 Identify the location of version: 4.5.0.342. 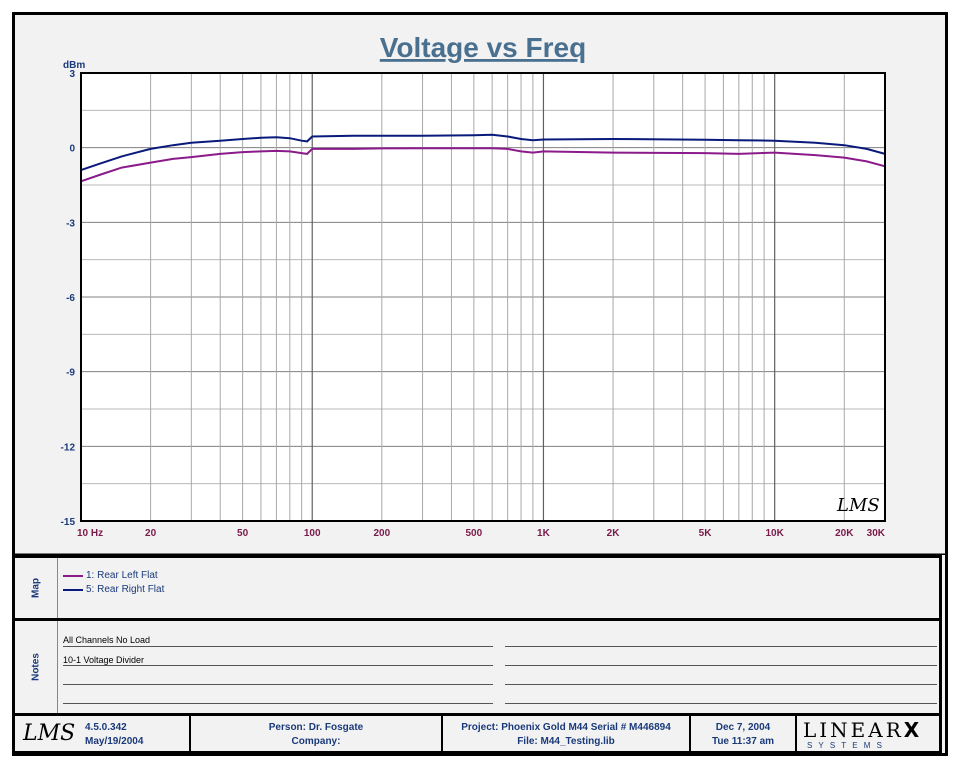
(106, 727).